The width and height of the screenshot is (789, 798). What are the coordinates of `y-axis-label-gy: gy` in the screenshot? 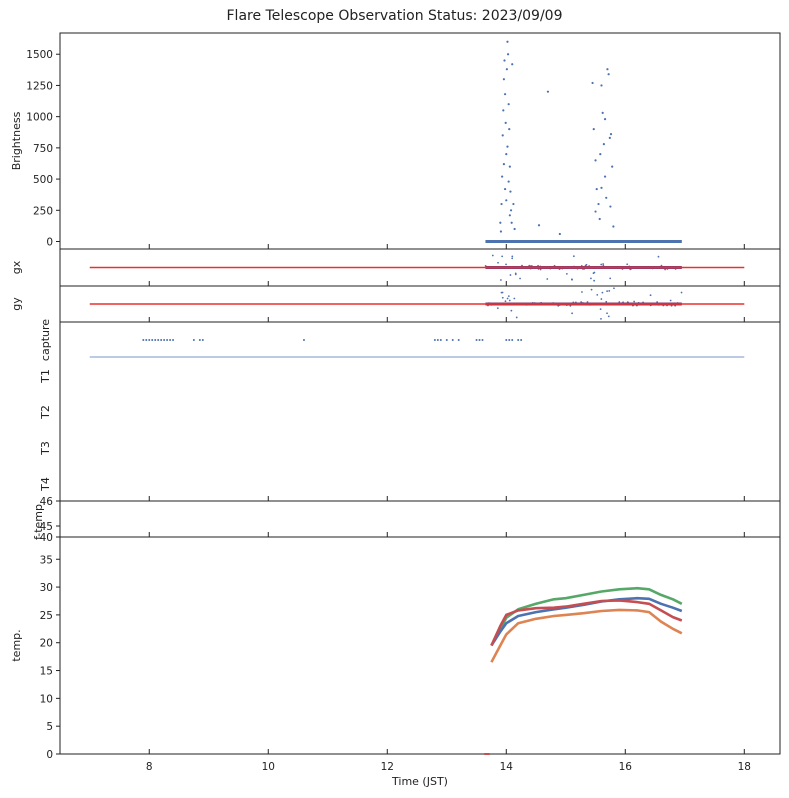 It's located at (16, 304).